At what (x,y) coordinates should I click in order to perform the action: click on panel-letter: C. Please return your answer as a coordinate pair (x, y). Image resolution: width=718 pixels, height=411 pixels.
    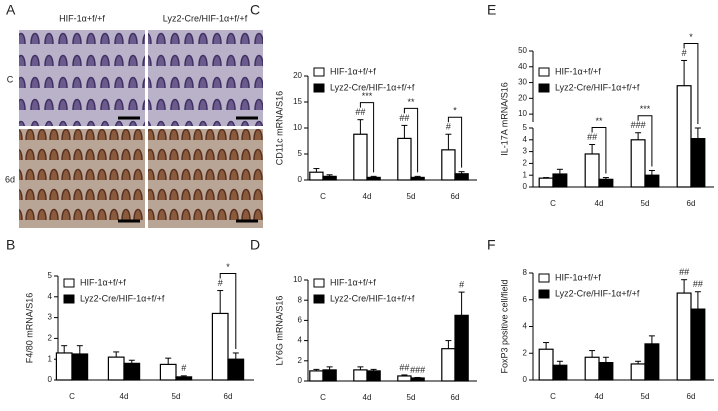
    Looking at the image, I should click on (255, 10).